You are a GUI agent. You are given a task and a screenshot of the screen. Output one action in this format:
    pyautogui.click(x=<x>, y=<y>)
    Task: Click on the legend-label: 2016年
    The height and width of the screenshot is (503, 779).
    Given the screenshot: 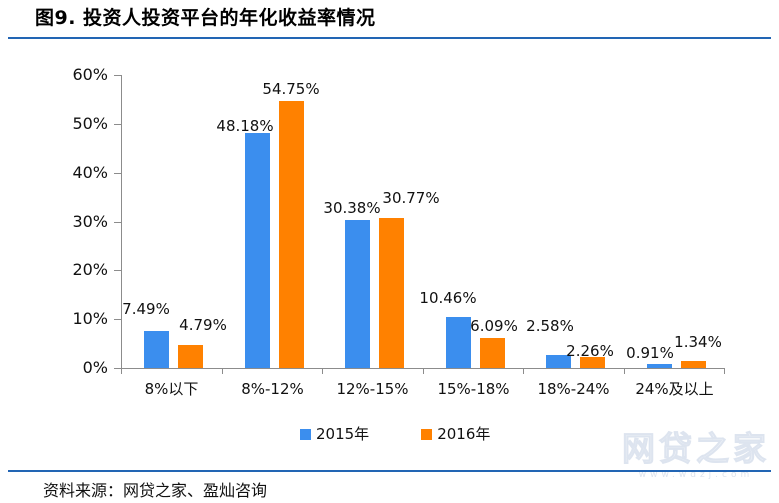 What is the action you would take?
    pyautogui.click(x=464, y=434)
    